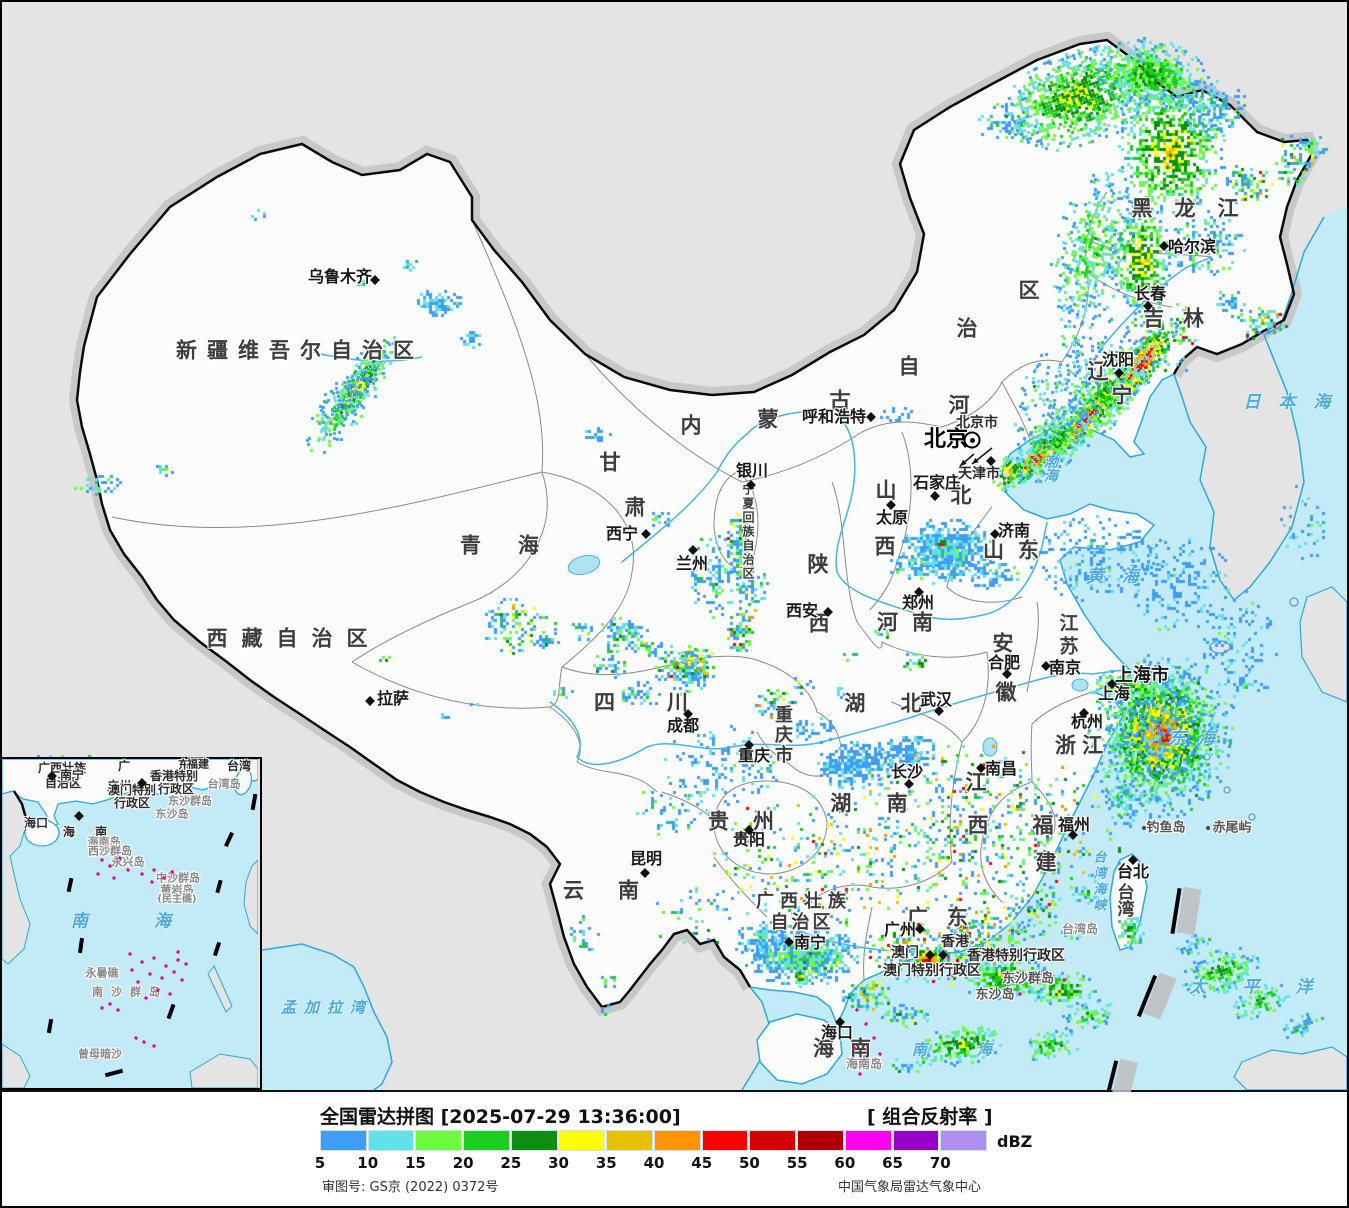 The image size is (1349, 1208). Describe the element at coordinates (752, 470) in the screenshot. I see `label-yinchuan: 银川` at that location.